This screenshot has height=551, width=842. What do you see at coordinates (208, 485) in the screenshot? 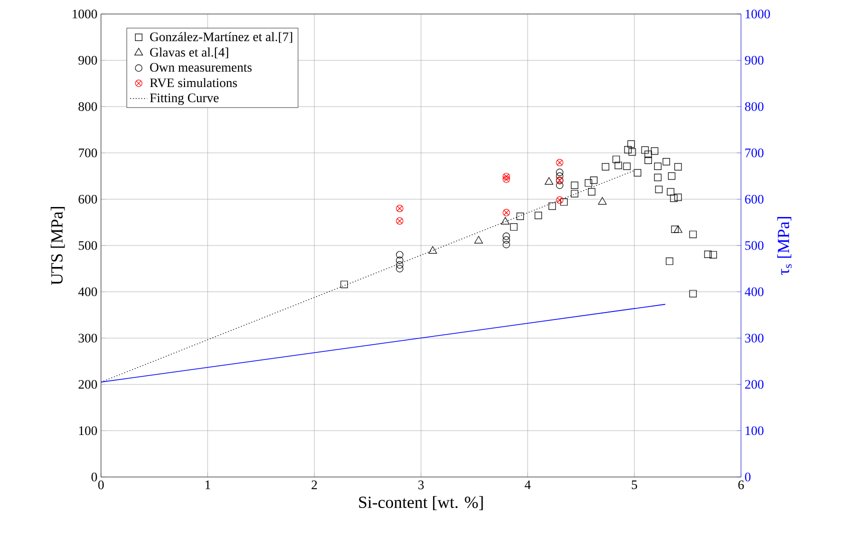
I see `x-tick-label: 1` at bounding box center [208, 485].